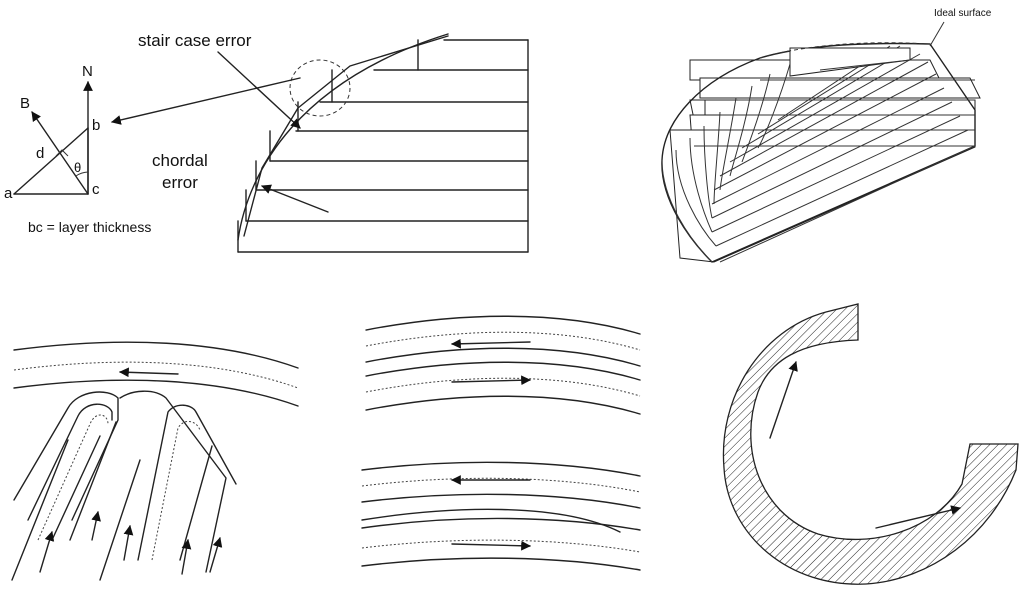 Image resolution: width=1024 pixels, height=593 pixels. Describe the element at coordinates (77, 167) in the screenshot. I see `label-theta: θ` at that location.